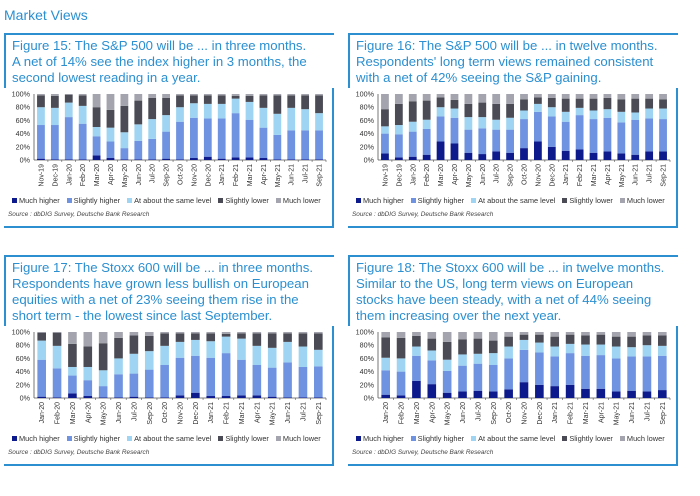 The height and width of the screenshot is (496, 700). I want to click on x-tick-label: Feb-21, so click(571, 413).